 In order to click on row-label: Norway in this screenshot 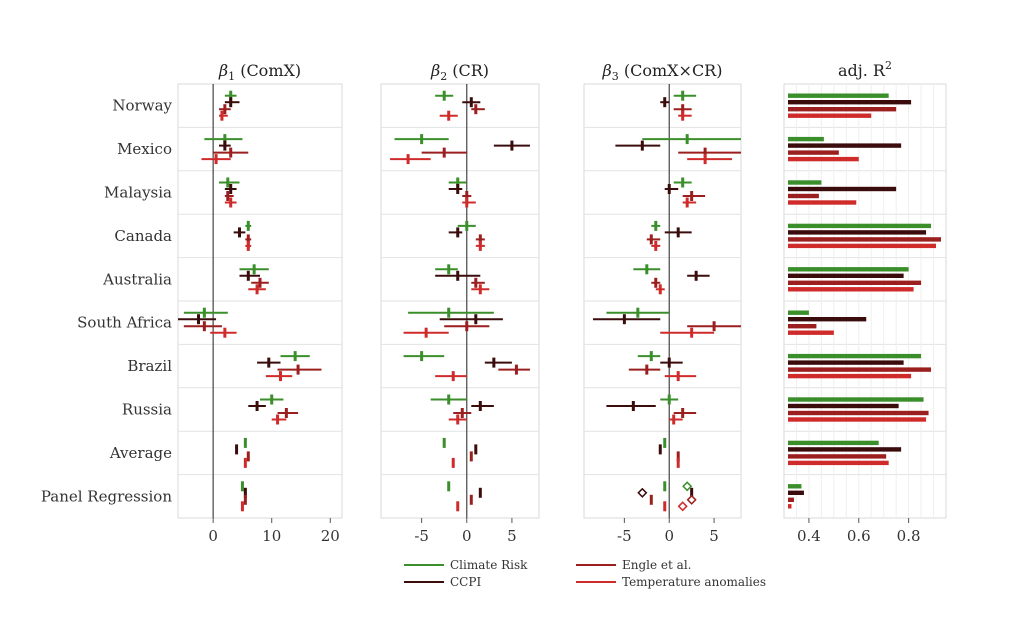, I will do `click(142, 106)`.